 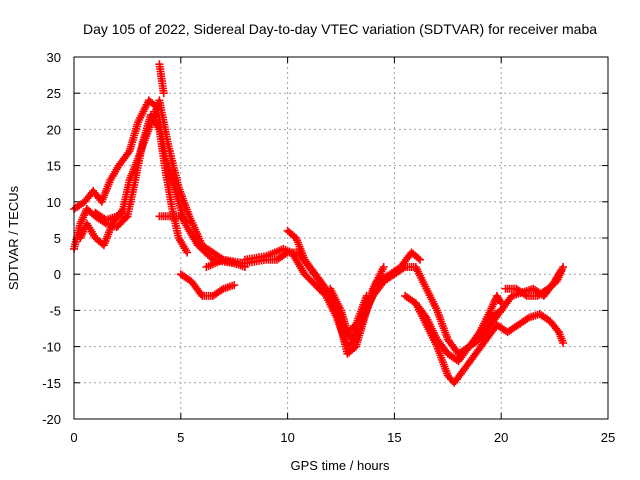 What do you see at coordinates (54, 93) in the screenshot?
I see `y-tick-label: 25` at bounding box center [54, 93].